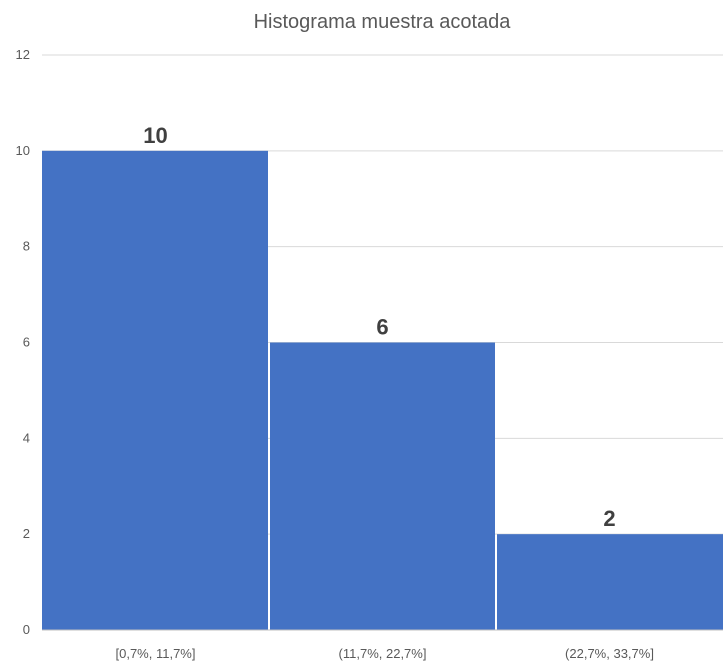  I want to click on y-tick-label-5: 10, so click(23, 150).